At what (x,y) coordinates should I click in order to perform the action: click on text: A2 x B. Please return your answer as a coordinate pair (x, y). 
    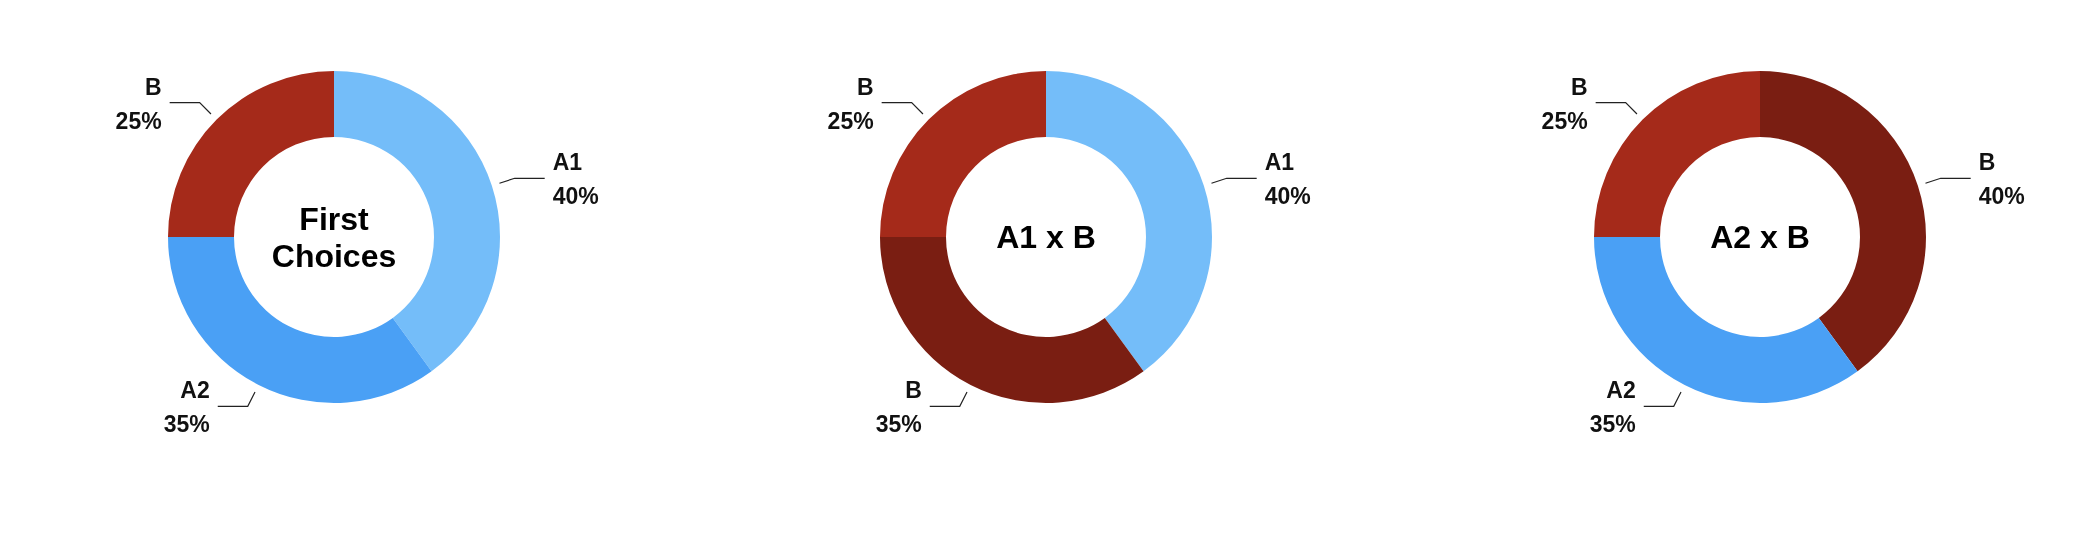
    Looking at the image, I should click on (1760, 237).